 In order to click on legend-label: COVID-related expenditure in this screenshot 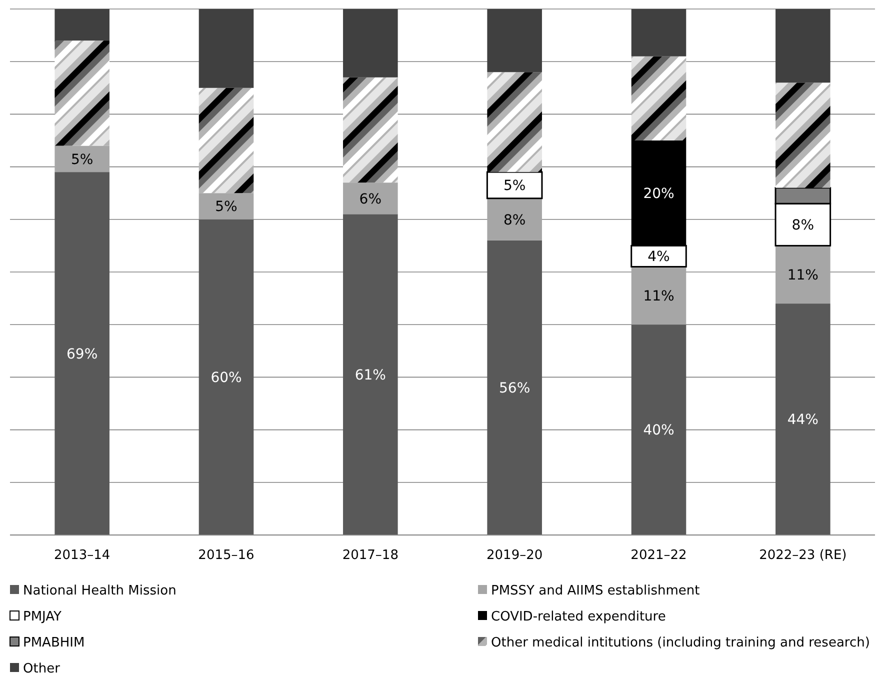, I will do `click(578, 617)`.